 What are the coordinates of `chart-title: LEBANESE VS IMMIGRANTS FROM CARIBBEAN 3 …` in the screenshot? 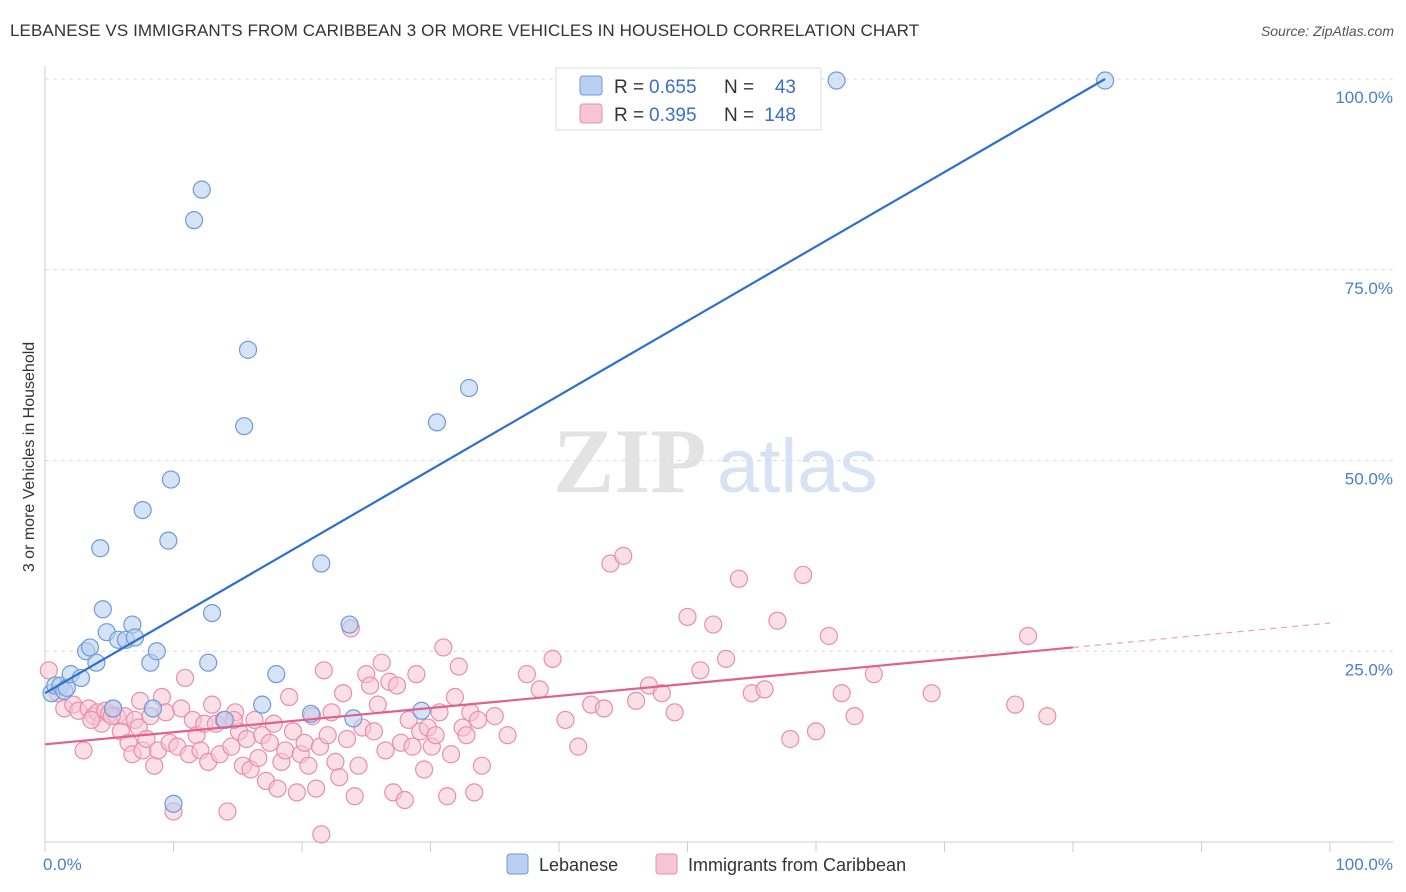 It's located at (465, 30).